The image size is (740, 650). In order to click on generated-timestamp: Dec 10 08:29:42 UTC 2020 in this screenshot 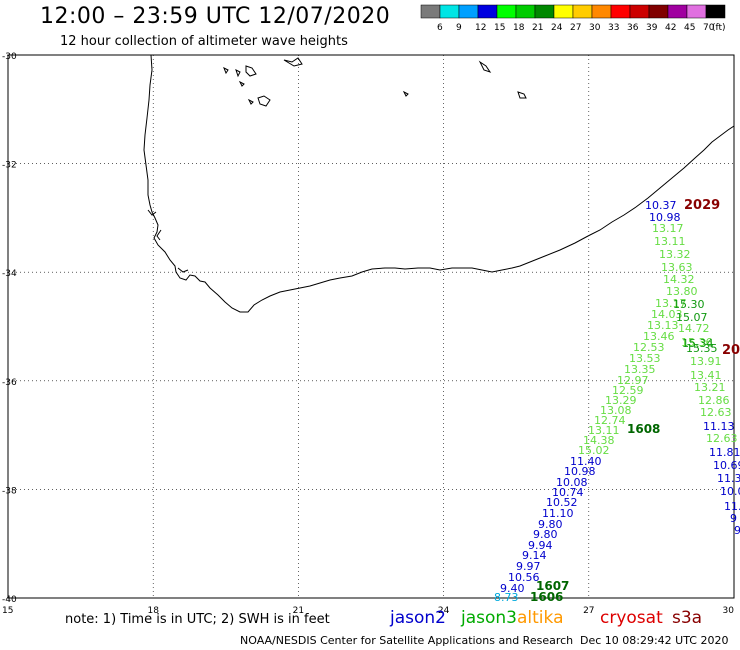, I will do `click(654, 640)`.